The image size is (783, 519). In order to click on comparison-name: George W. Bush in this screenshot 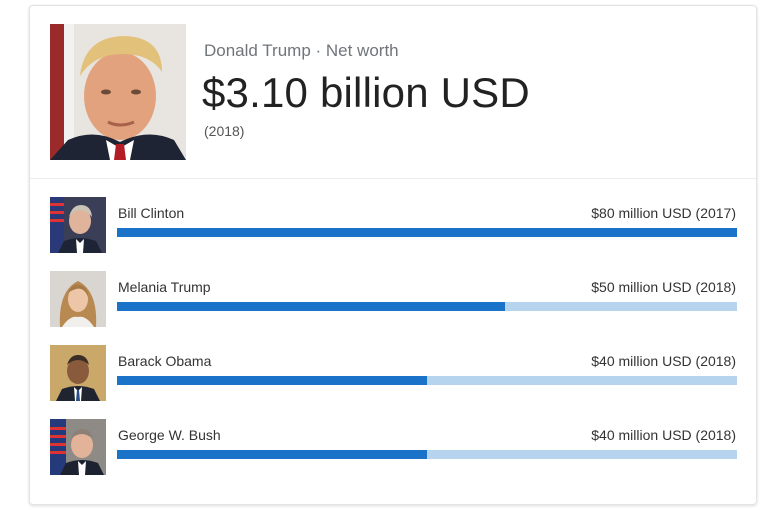, I will do `click(169, 435)`.